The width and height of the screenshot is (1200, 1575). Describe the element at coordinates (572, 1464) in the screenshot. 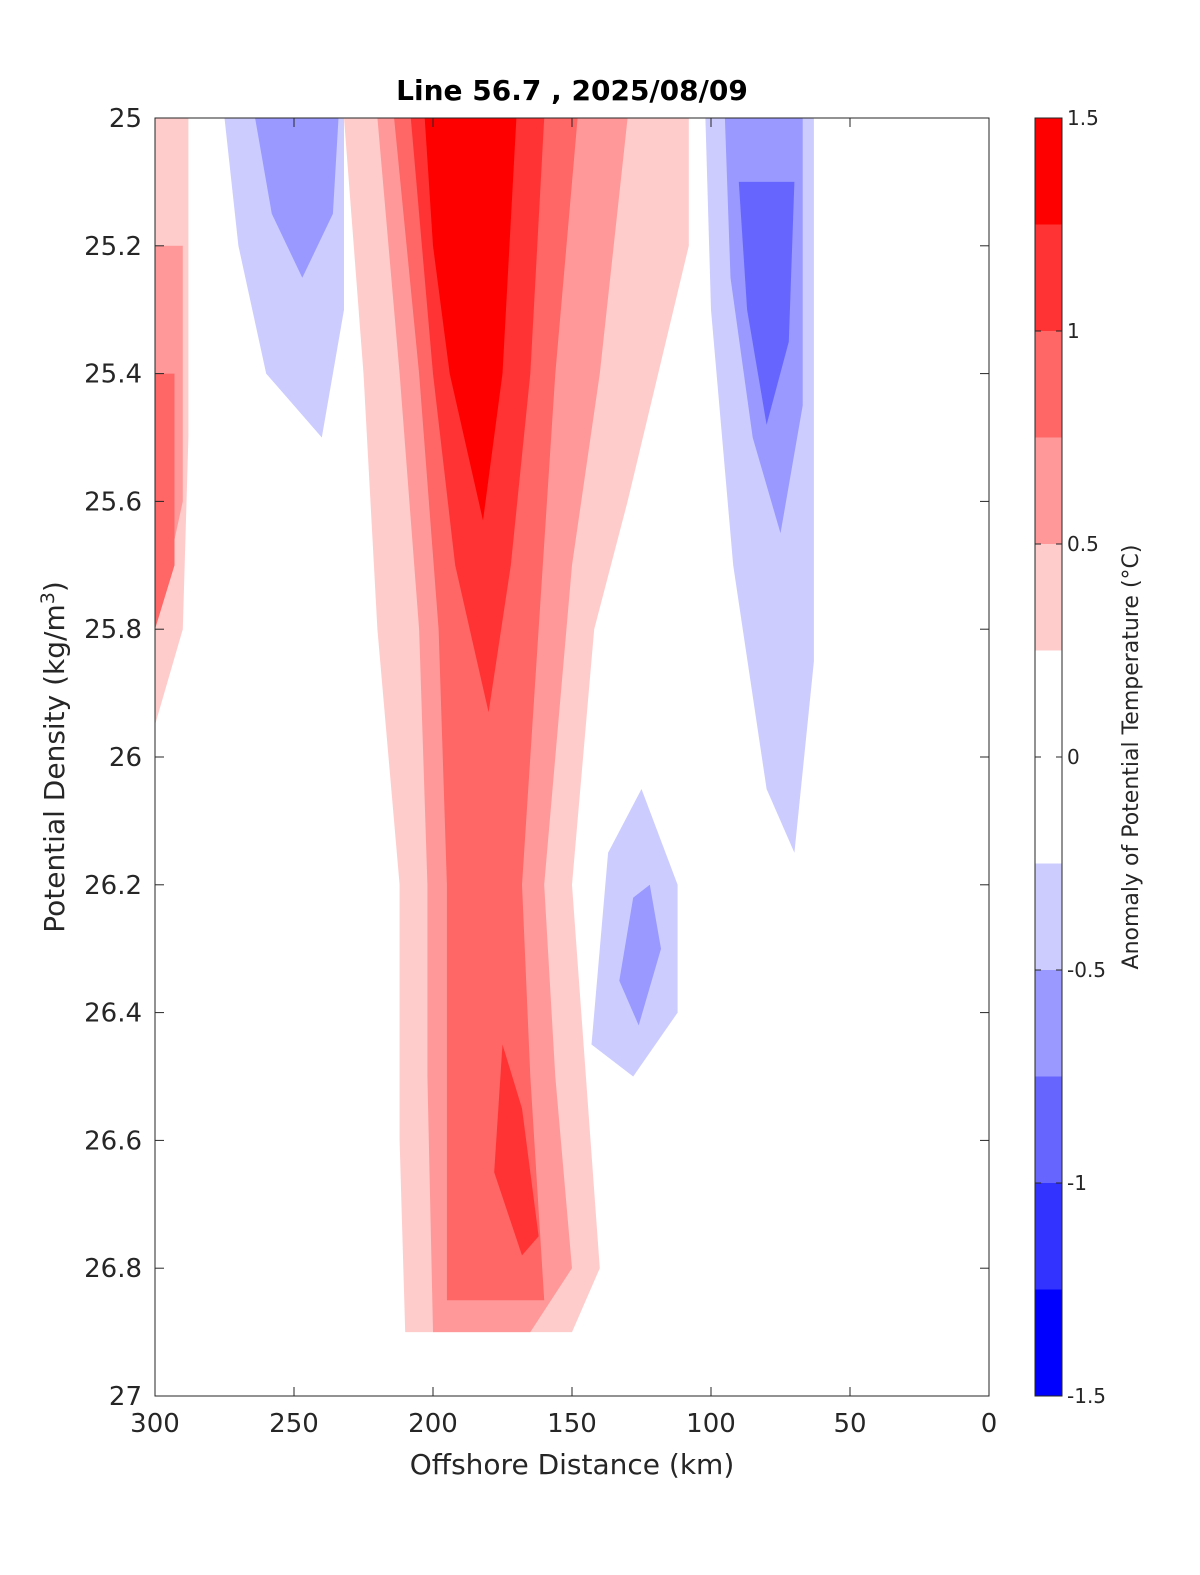

I see `x-axis-title: Offshore Distance (km)` at that location.